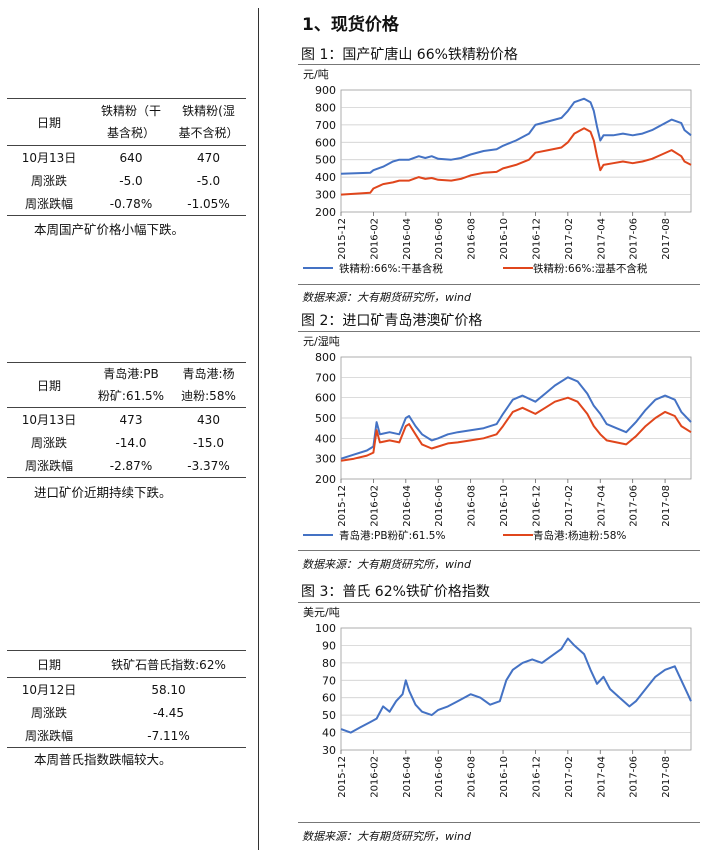  I want to click on section-title: 1、现货价格, so click(350, 25).